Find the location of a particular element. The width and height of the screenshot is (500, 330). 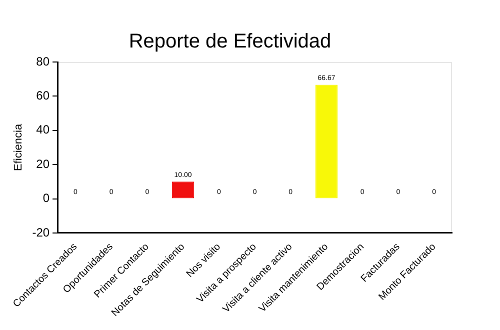

y-axis-title: Eficiencia is located at coordinates (18, 147).